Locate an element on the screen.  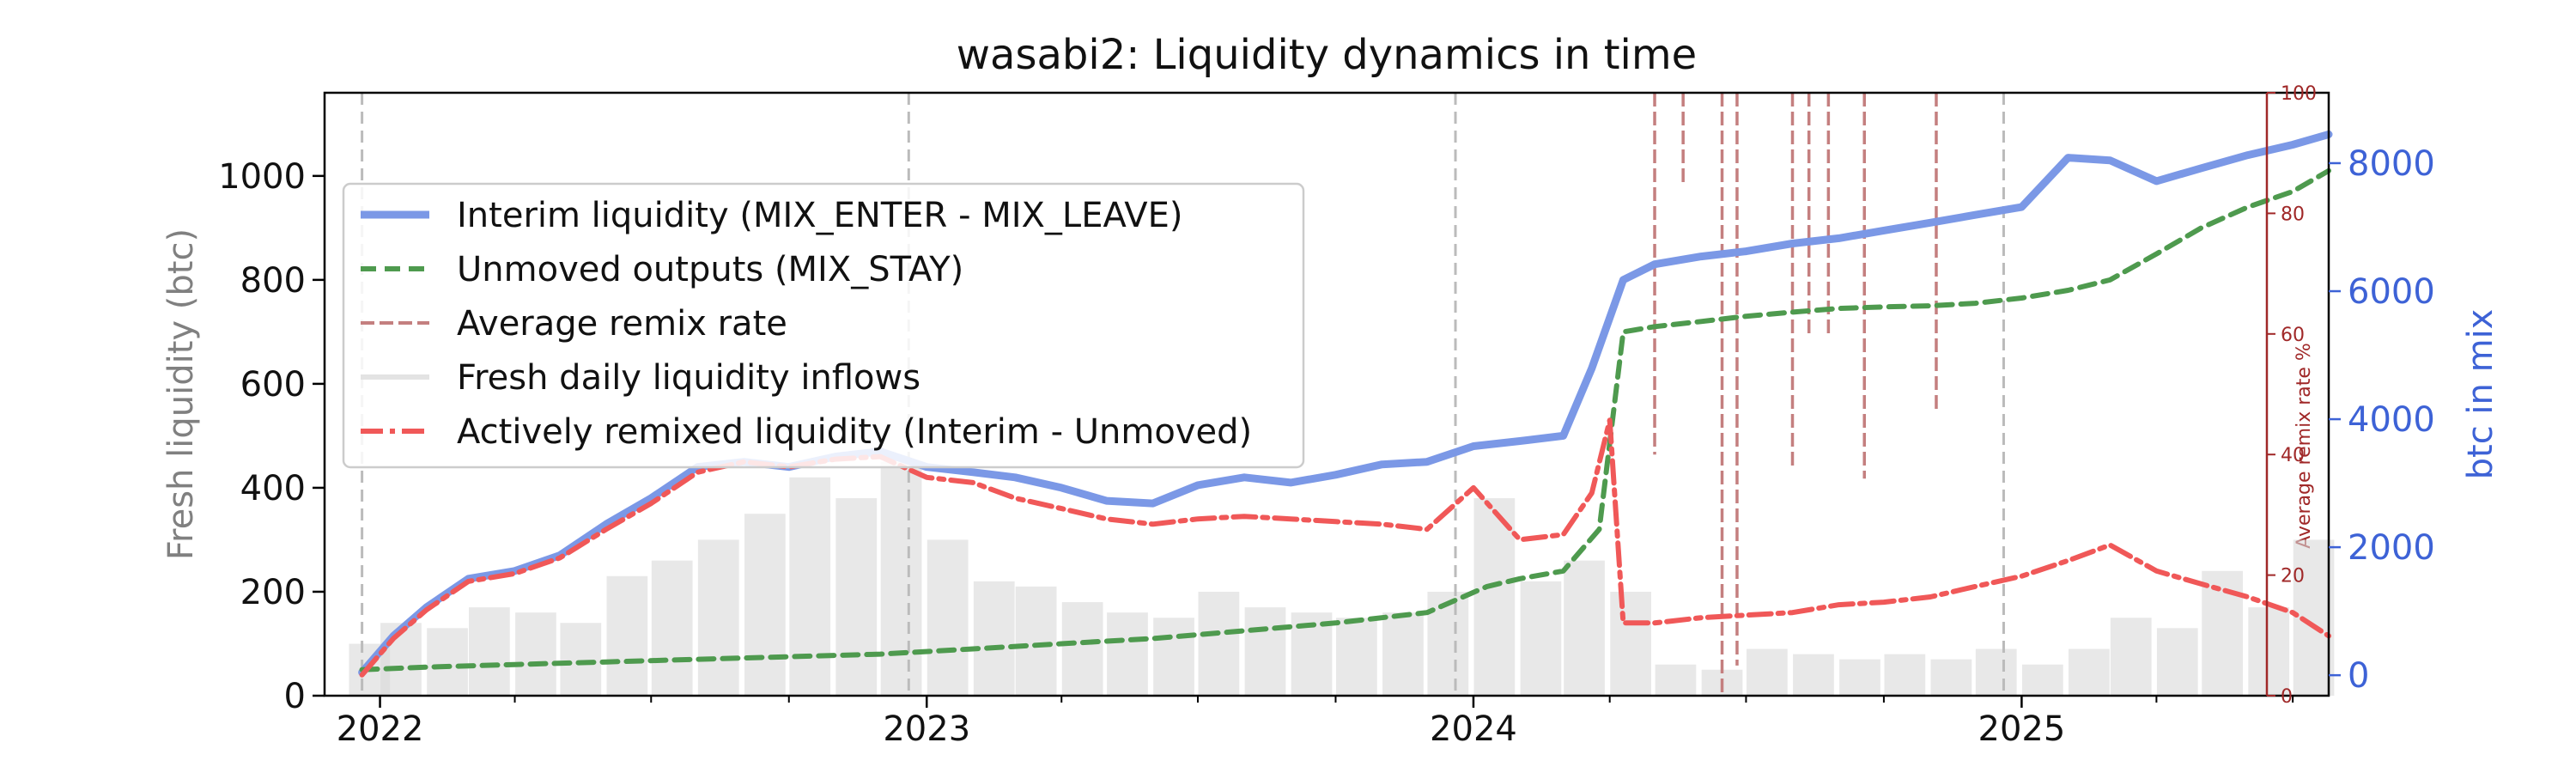
x-tick-label: 2025 is located at coordinates (2022, 729).